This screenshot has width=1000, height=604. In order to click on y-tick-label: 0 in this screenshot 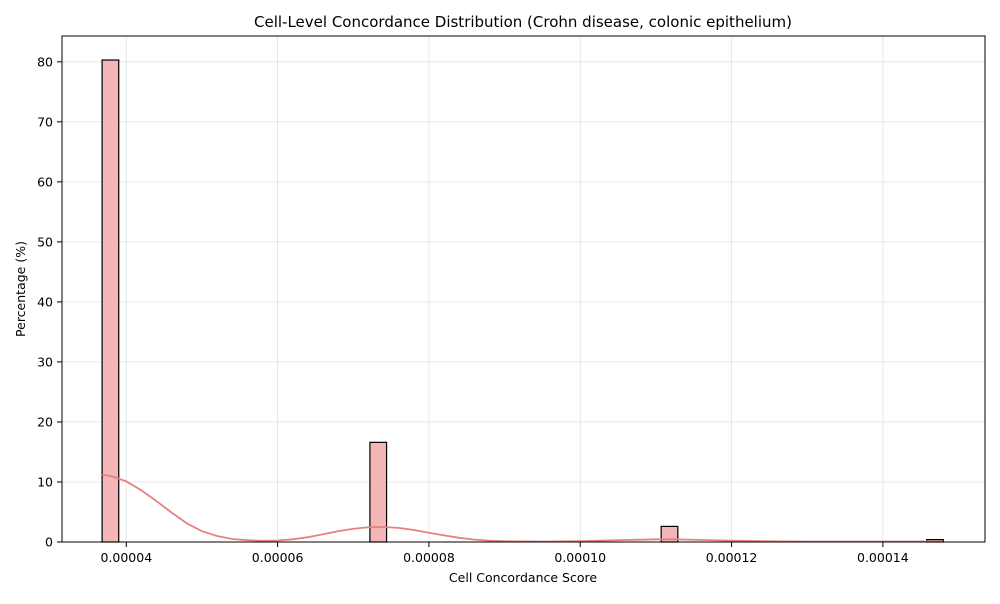, I will do `click(49, 542)`.